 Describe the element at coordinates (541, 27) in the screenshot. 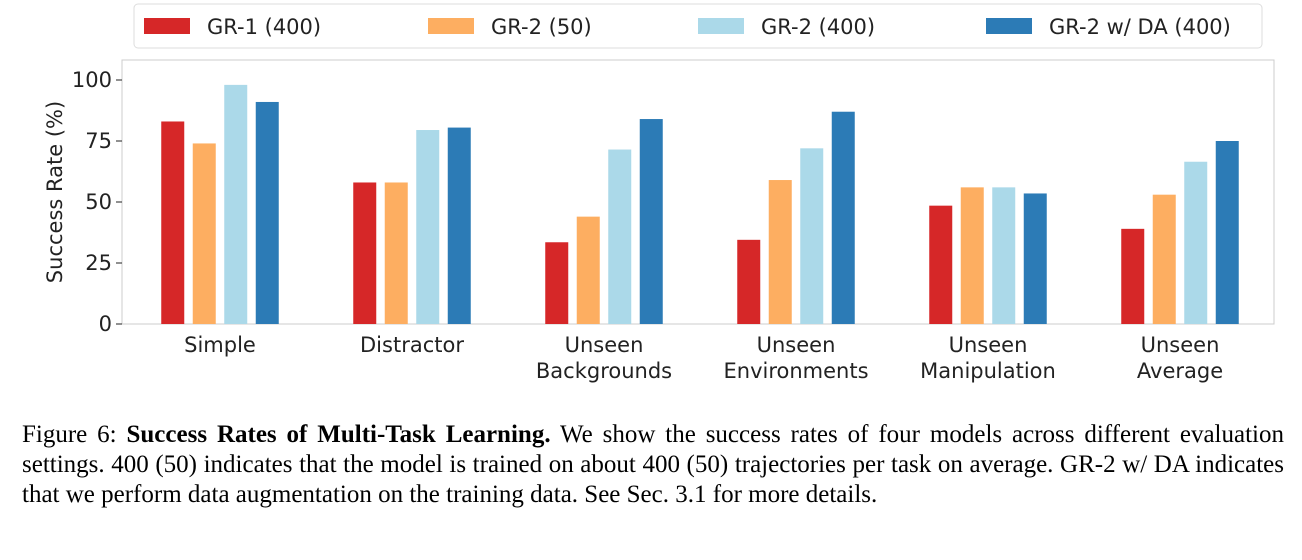

I see `legend-label-1: GR-2 (50)` at that location.